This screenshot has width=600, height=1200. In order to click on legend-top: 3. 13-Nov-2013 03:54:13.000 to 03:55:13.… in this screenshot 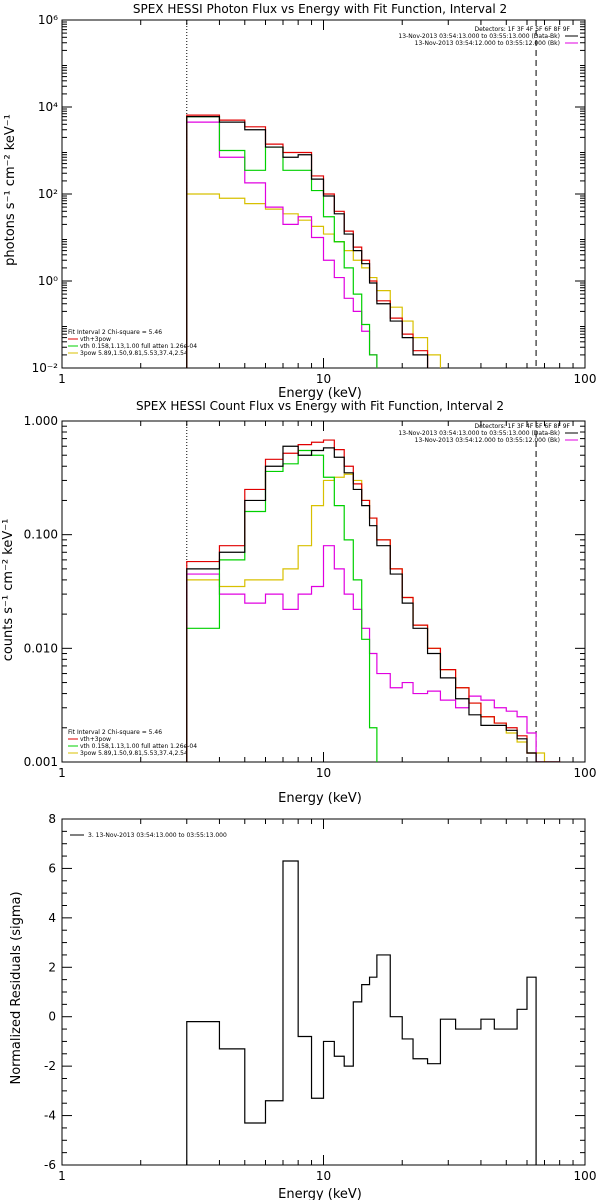, I will do `click(157, 835)`.